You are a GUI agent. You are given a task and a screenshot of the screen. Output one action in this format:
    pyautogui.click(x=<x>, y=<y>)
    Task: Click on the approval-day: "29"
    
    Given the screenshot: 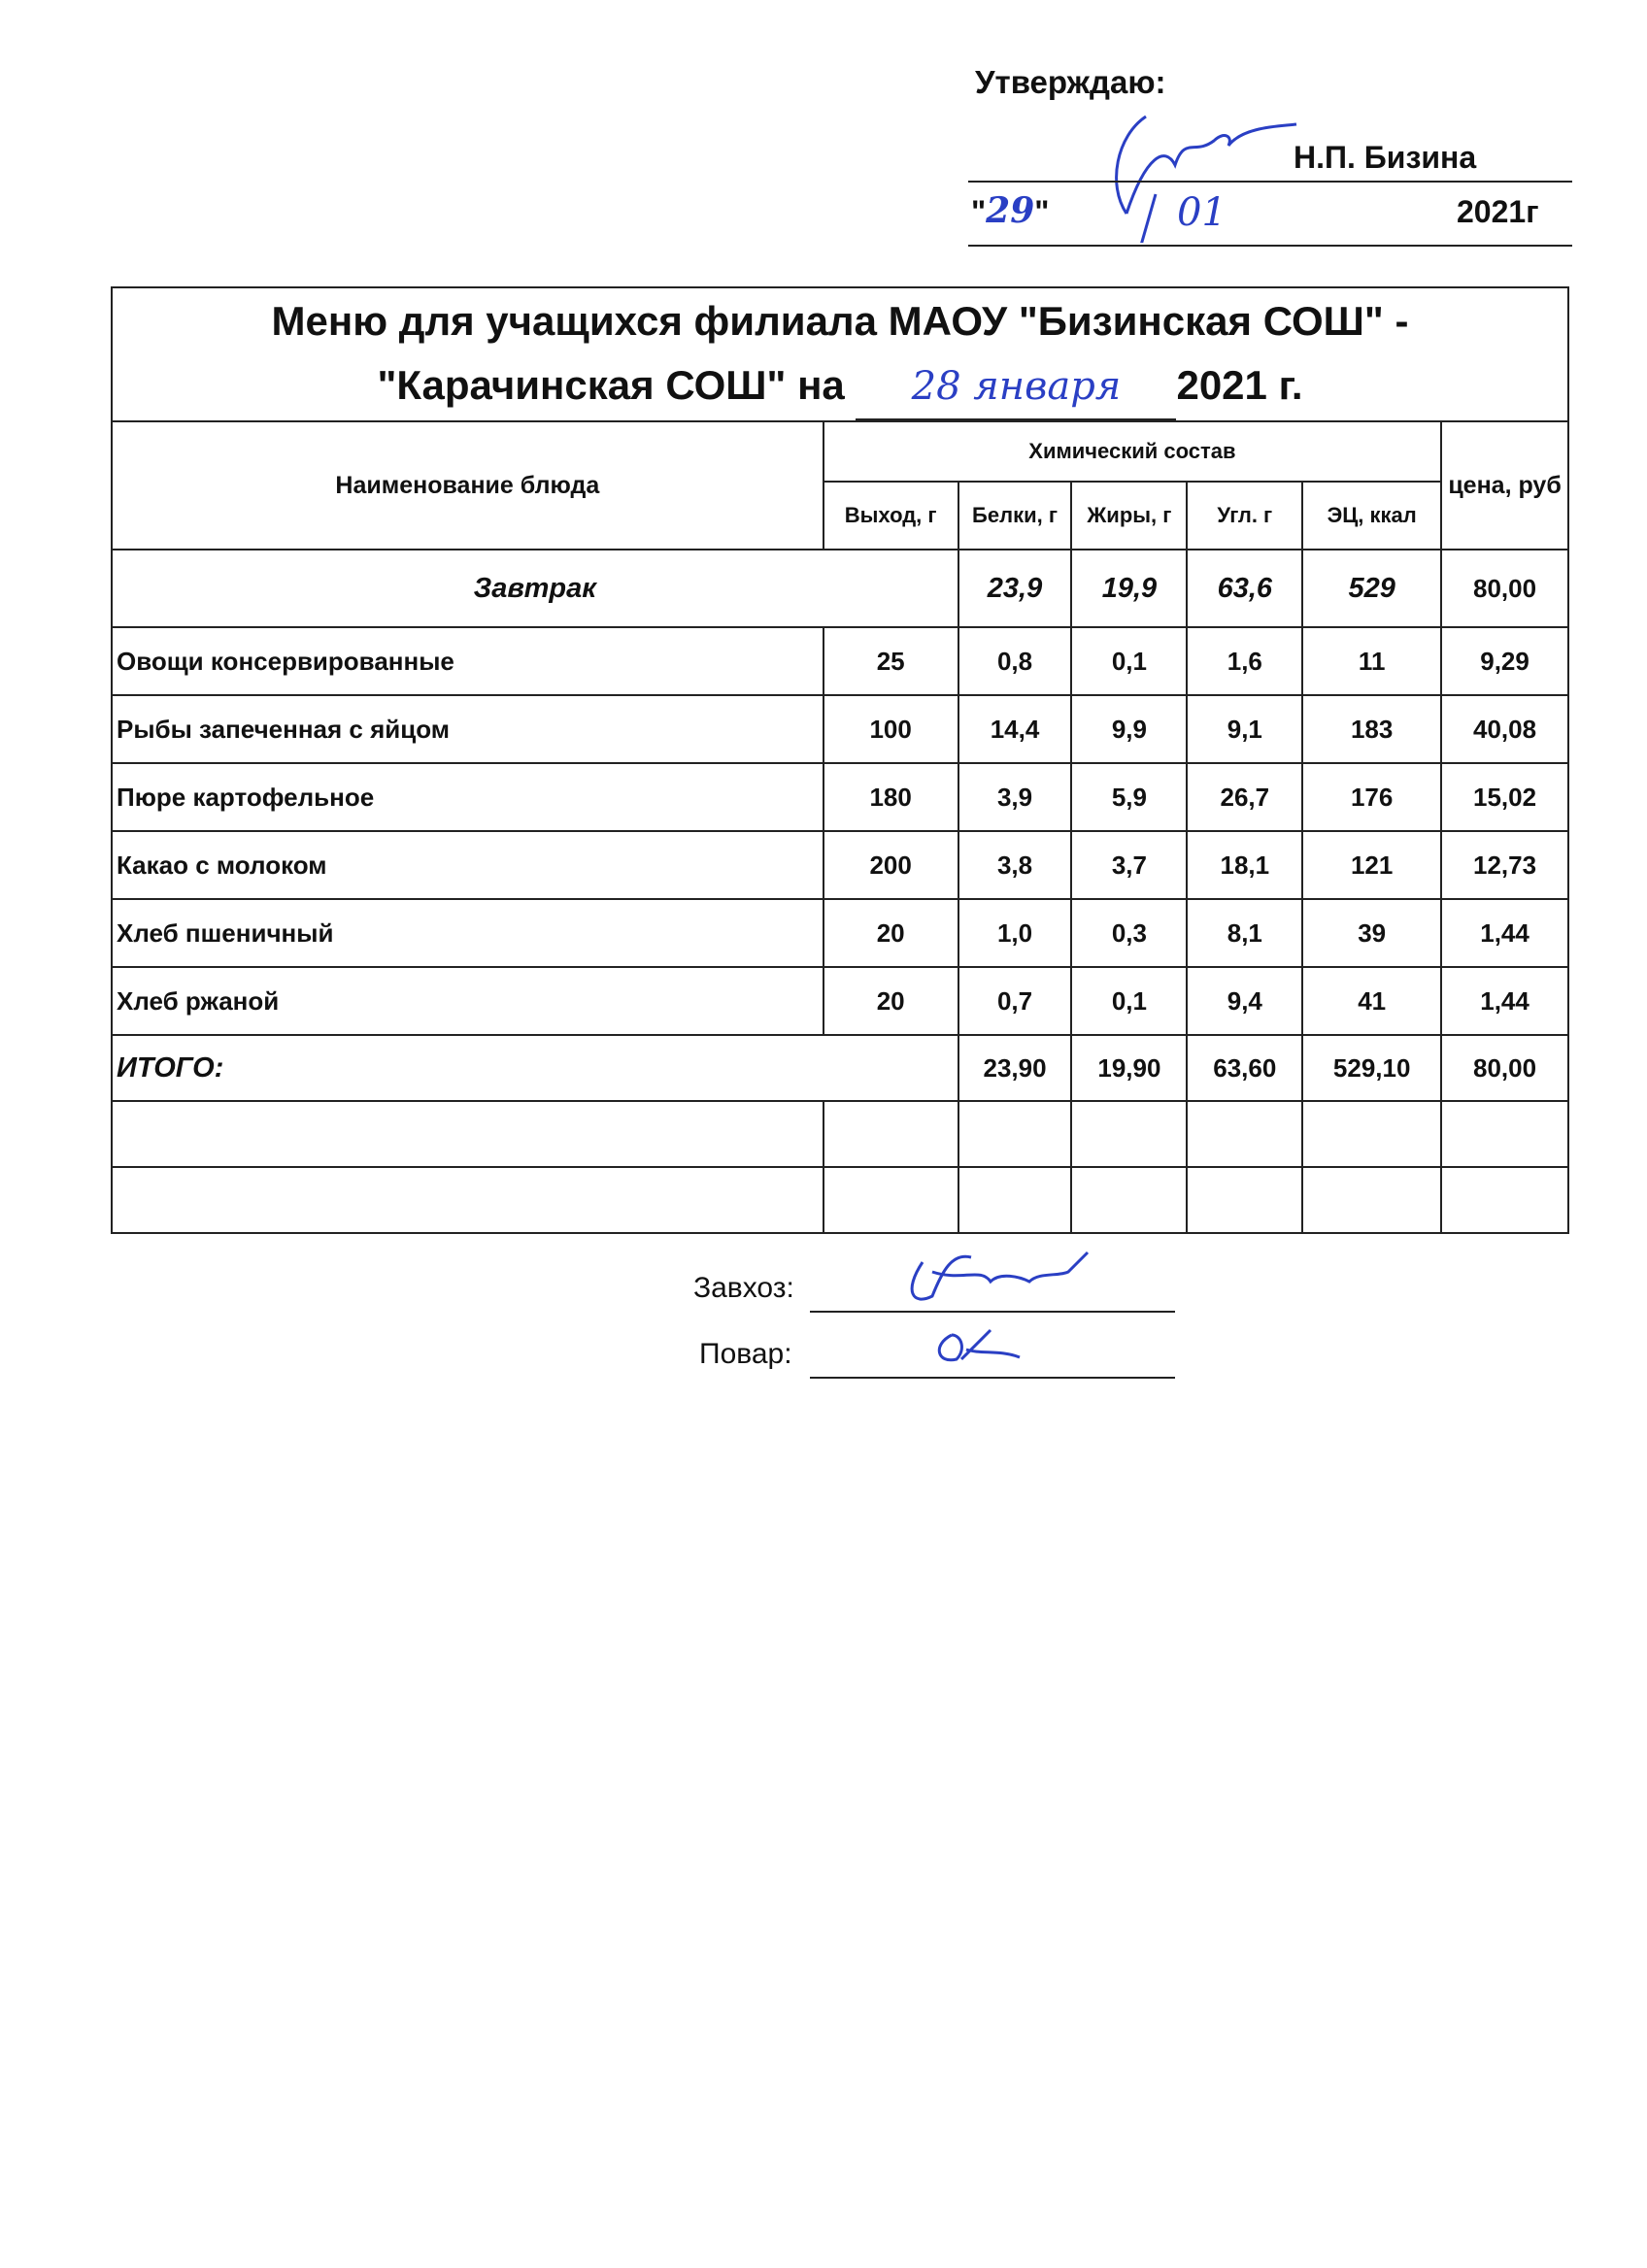 What is the action you would take?
    pyautogui.click(x=1010, y=210)
    